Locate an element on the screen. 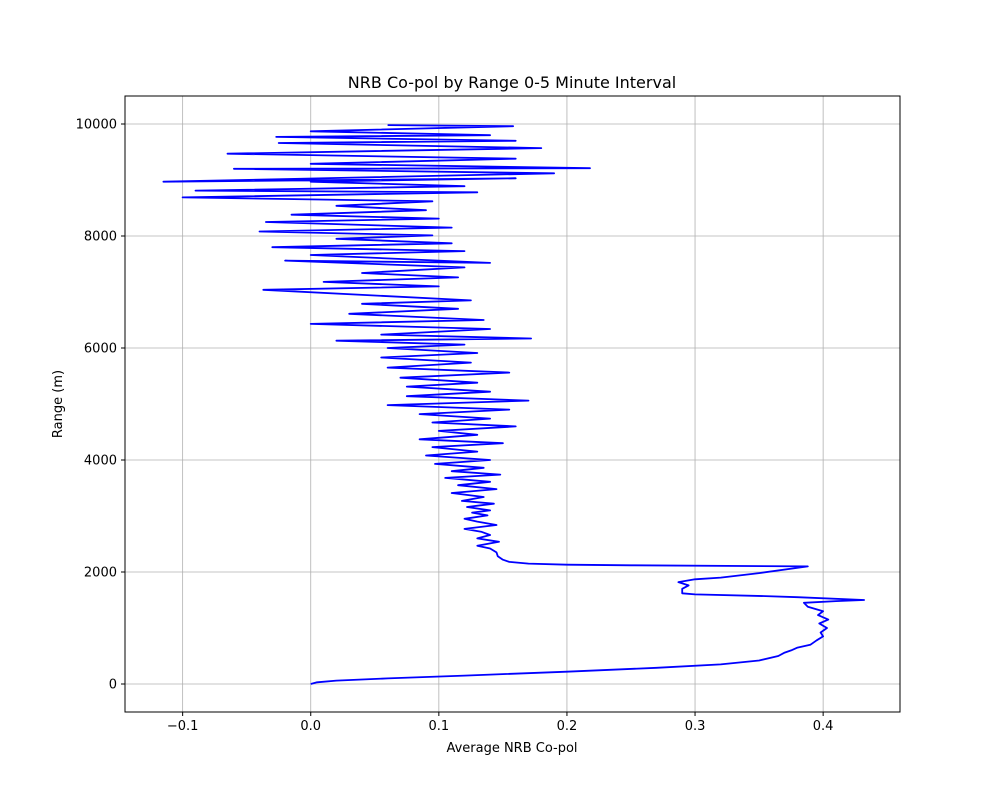 The height and width of the screenshot is (800, 1000). x-tick-label: 0.4 is located at coordinates (823, 726).